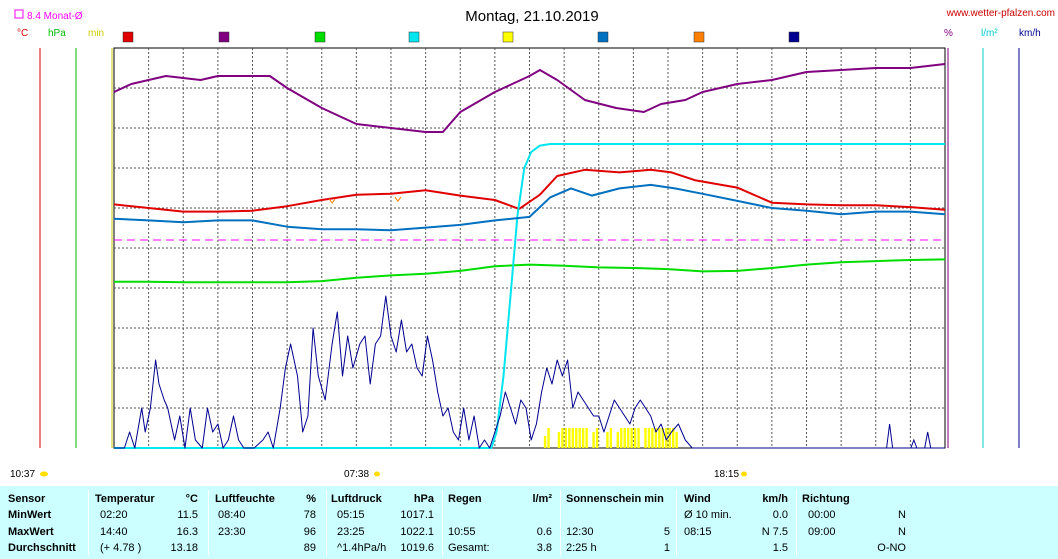 The image size is (1058, 559). Describe the element at coordinates (356, 499) in the screenshot. I see `stats-cell: Luftdruck` at that location.